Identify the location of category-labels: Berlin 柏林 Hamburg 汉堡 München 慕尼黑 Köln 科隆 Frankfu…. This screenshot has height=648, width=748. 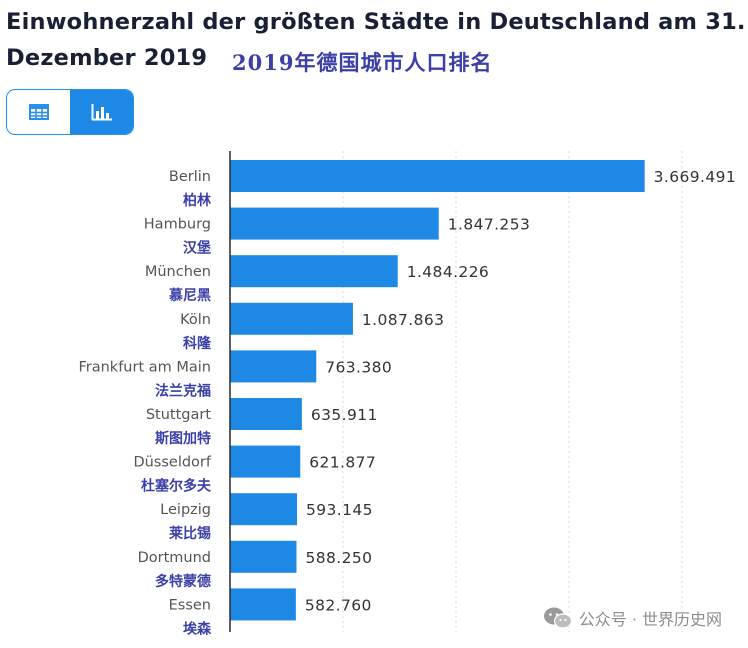
(145, 403).